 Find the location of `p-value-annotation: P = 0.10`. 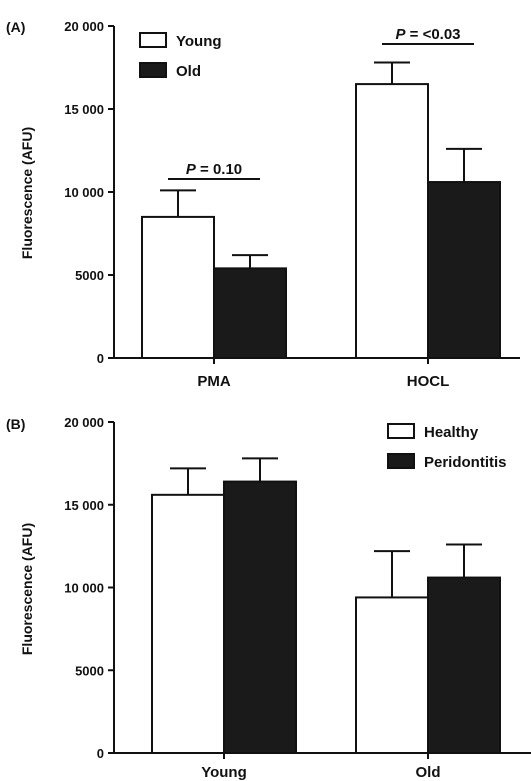

p-value-annotation: P = 0.10 is located at coordinates (214, 169).